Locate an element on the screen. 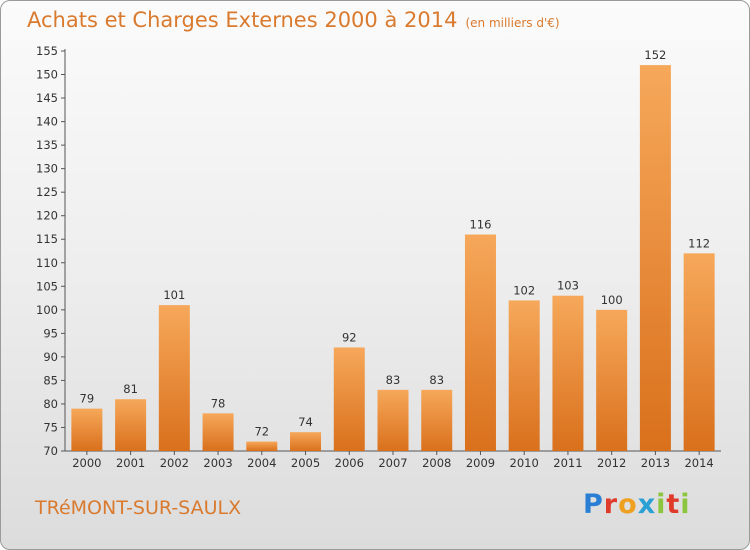 The height and width of the screenshot is (550, 750). x-tick-label: 2009 is located at coordinates (480, 463).